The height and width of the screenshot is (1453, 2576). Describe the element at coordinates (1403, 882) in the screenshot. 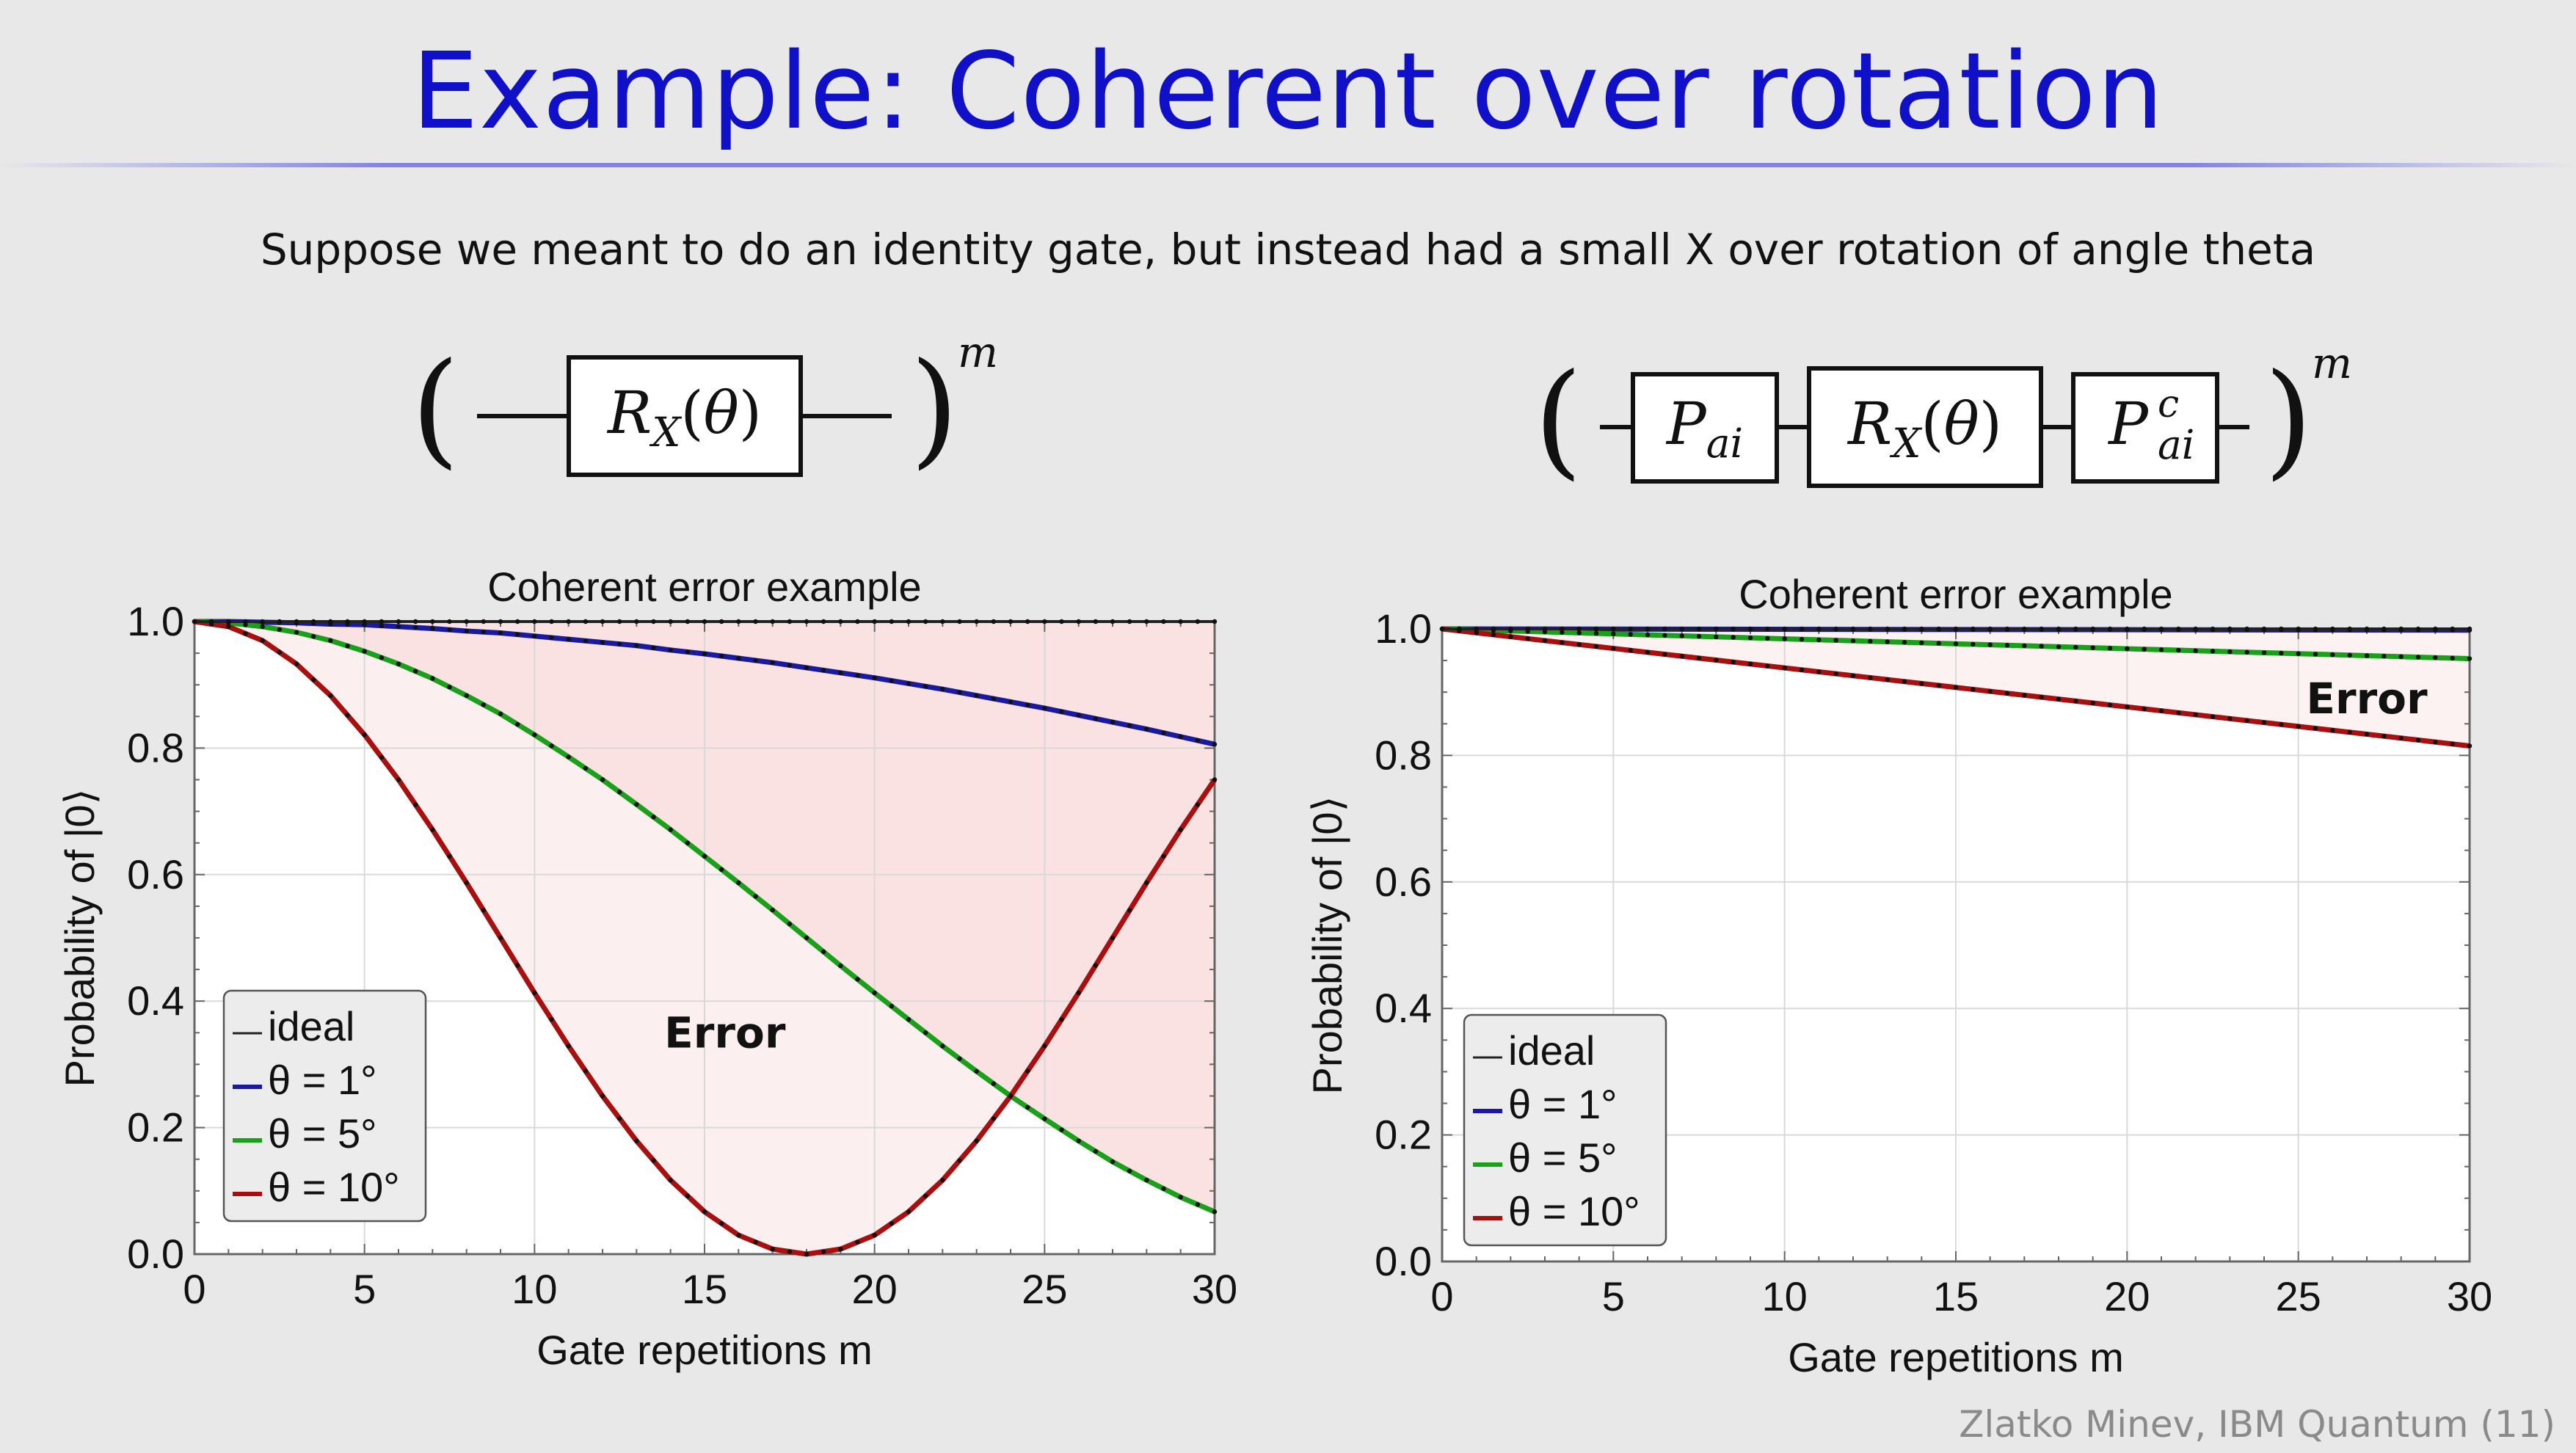

I see `y-tick-label: 0.6` at that location.